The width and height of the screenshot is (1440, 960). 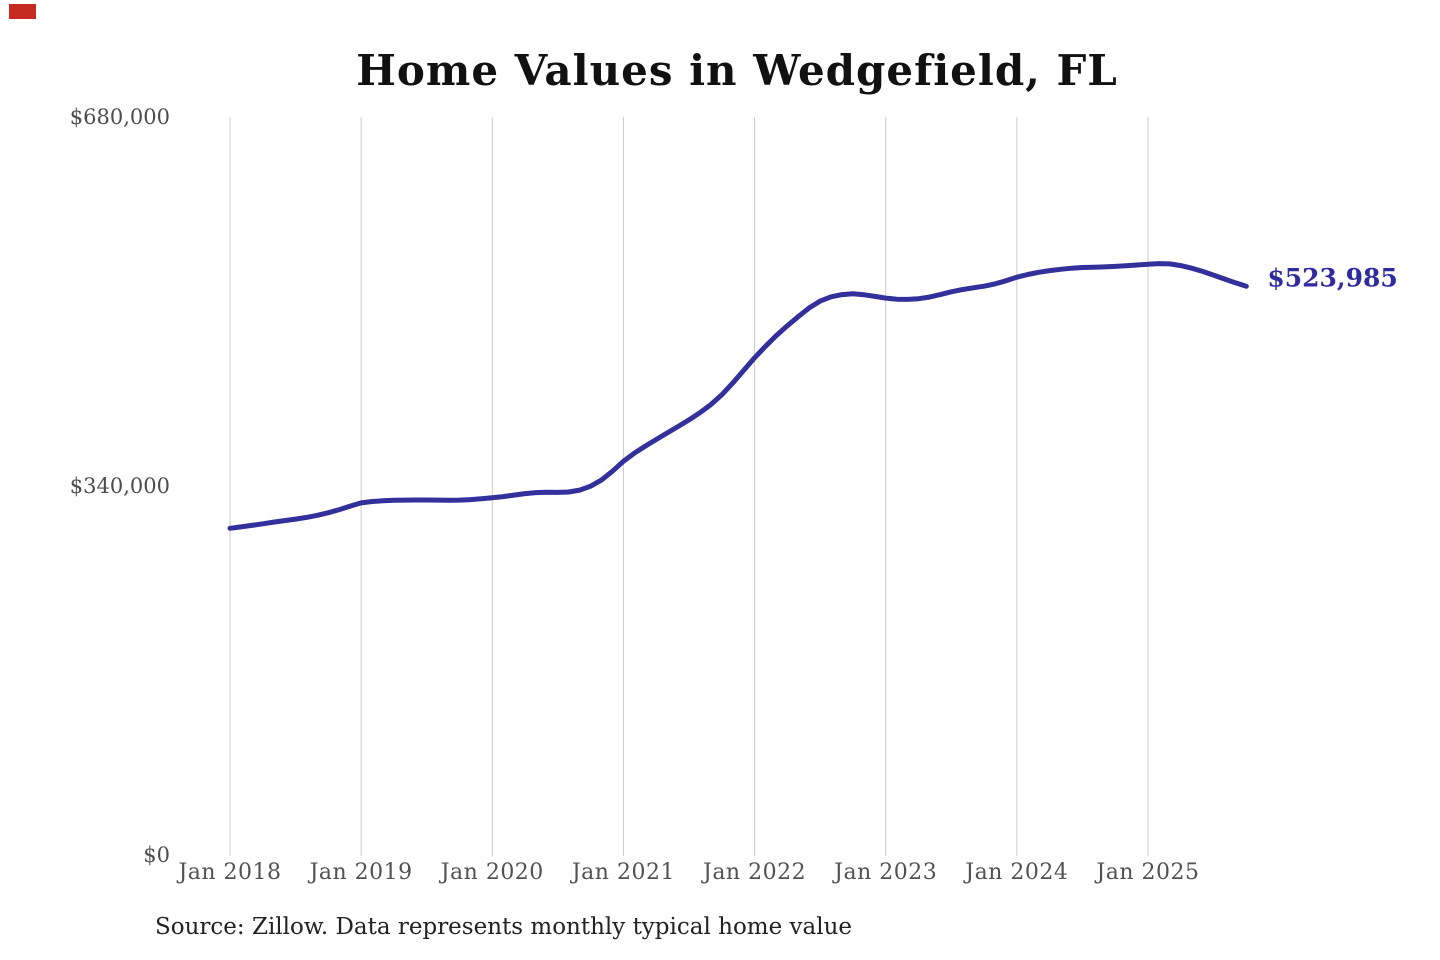 What do you see at coordinates (119, 486) in the screenshot?
I see `y-tick-label: $340,000` at bounding box center [119, 486].